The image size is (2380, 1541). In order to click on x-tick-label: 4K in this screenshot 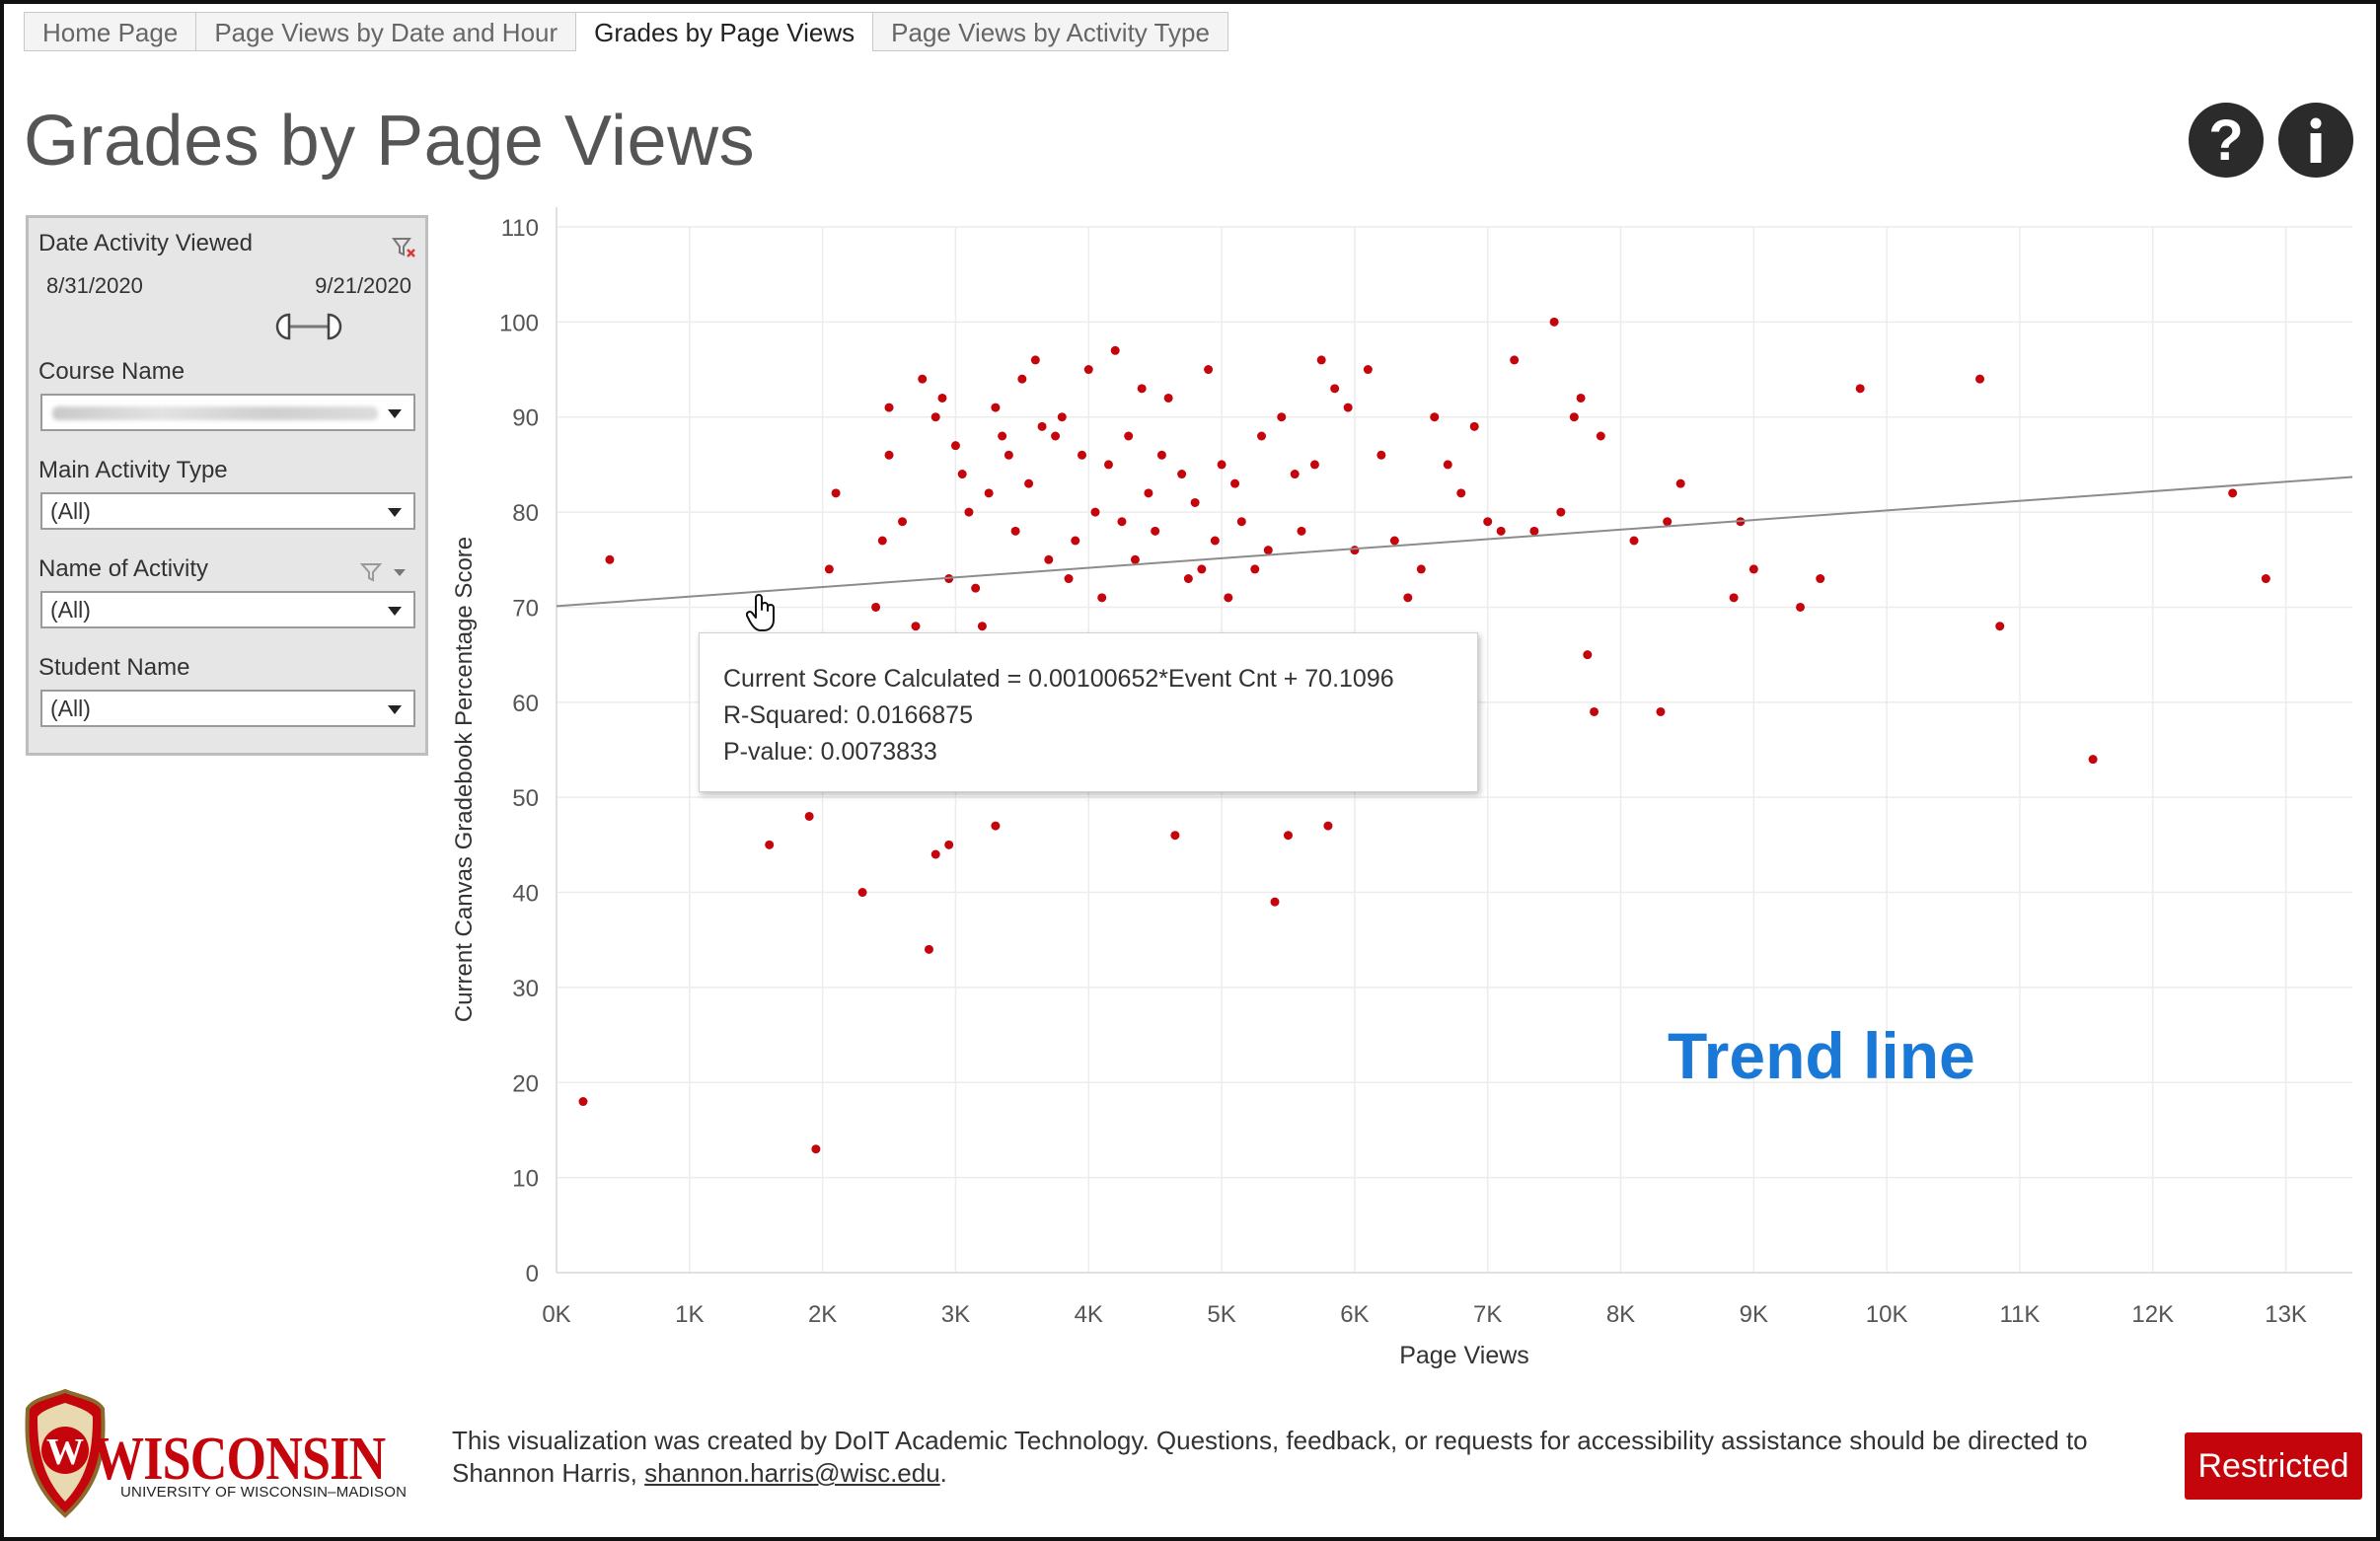, I will do `click(1089, 1315)`.